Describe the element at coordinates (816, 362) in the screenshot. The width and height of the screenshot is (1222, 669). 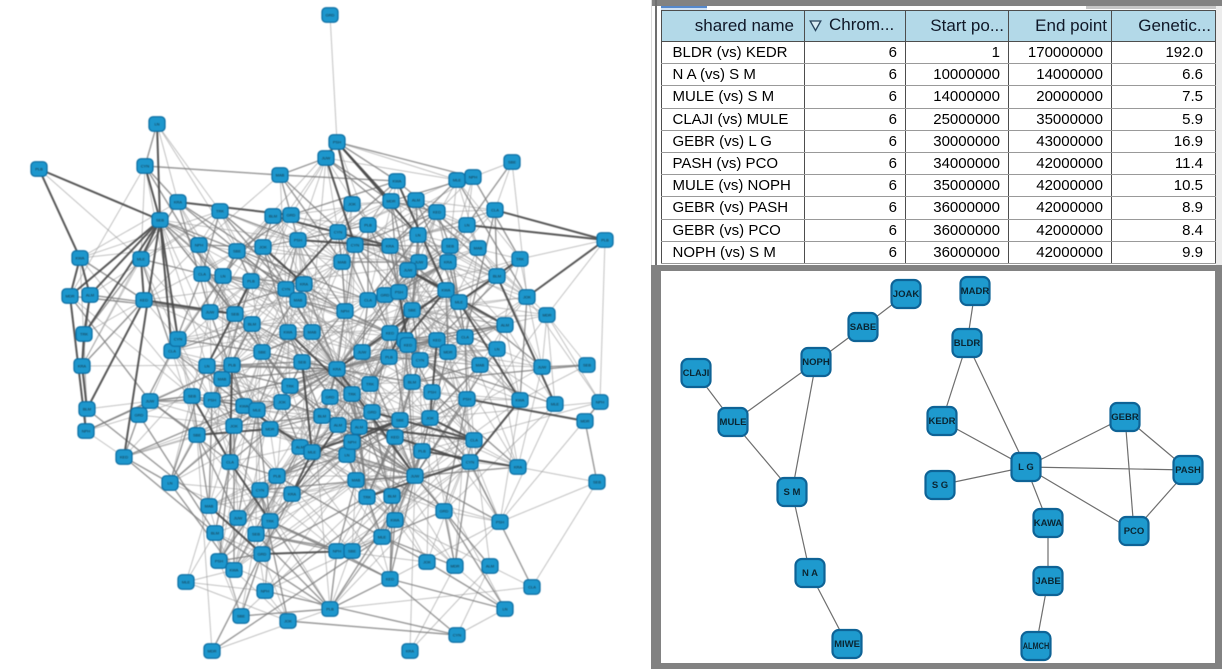
I see `svg-text: NOPH` at that location.